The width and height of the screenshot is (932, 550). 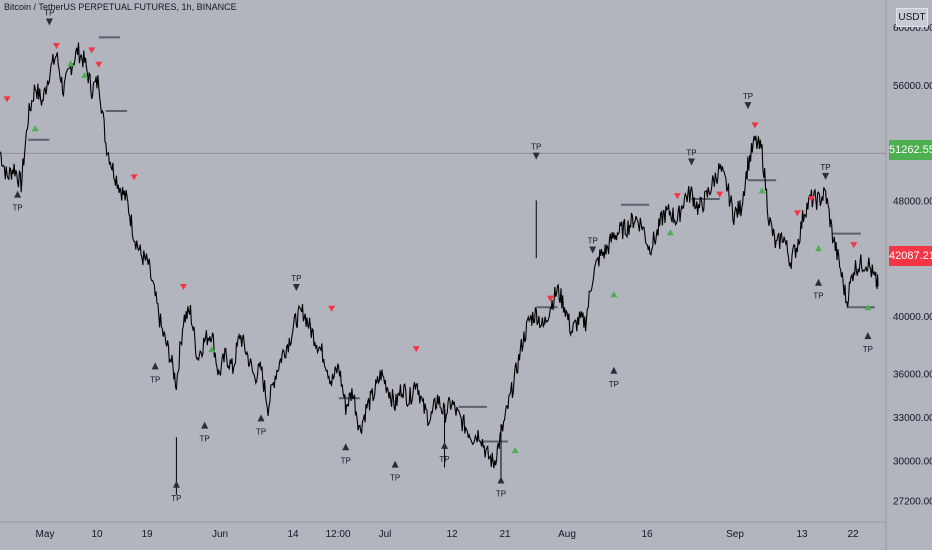 I want to click on y-tick-label: 27200.00, so click(x=912, y=502).